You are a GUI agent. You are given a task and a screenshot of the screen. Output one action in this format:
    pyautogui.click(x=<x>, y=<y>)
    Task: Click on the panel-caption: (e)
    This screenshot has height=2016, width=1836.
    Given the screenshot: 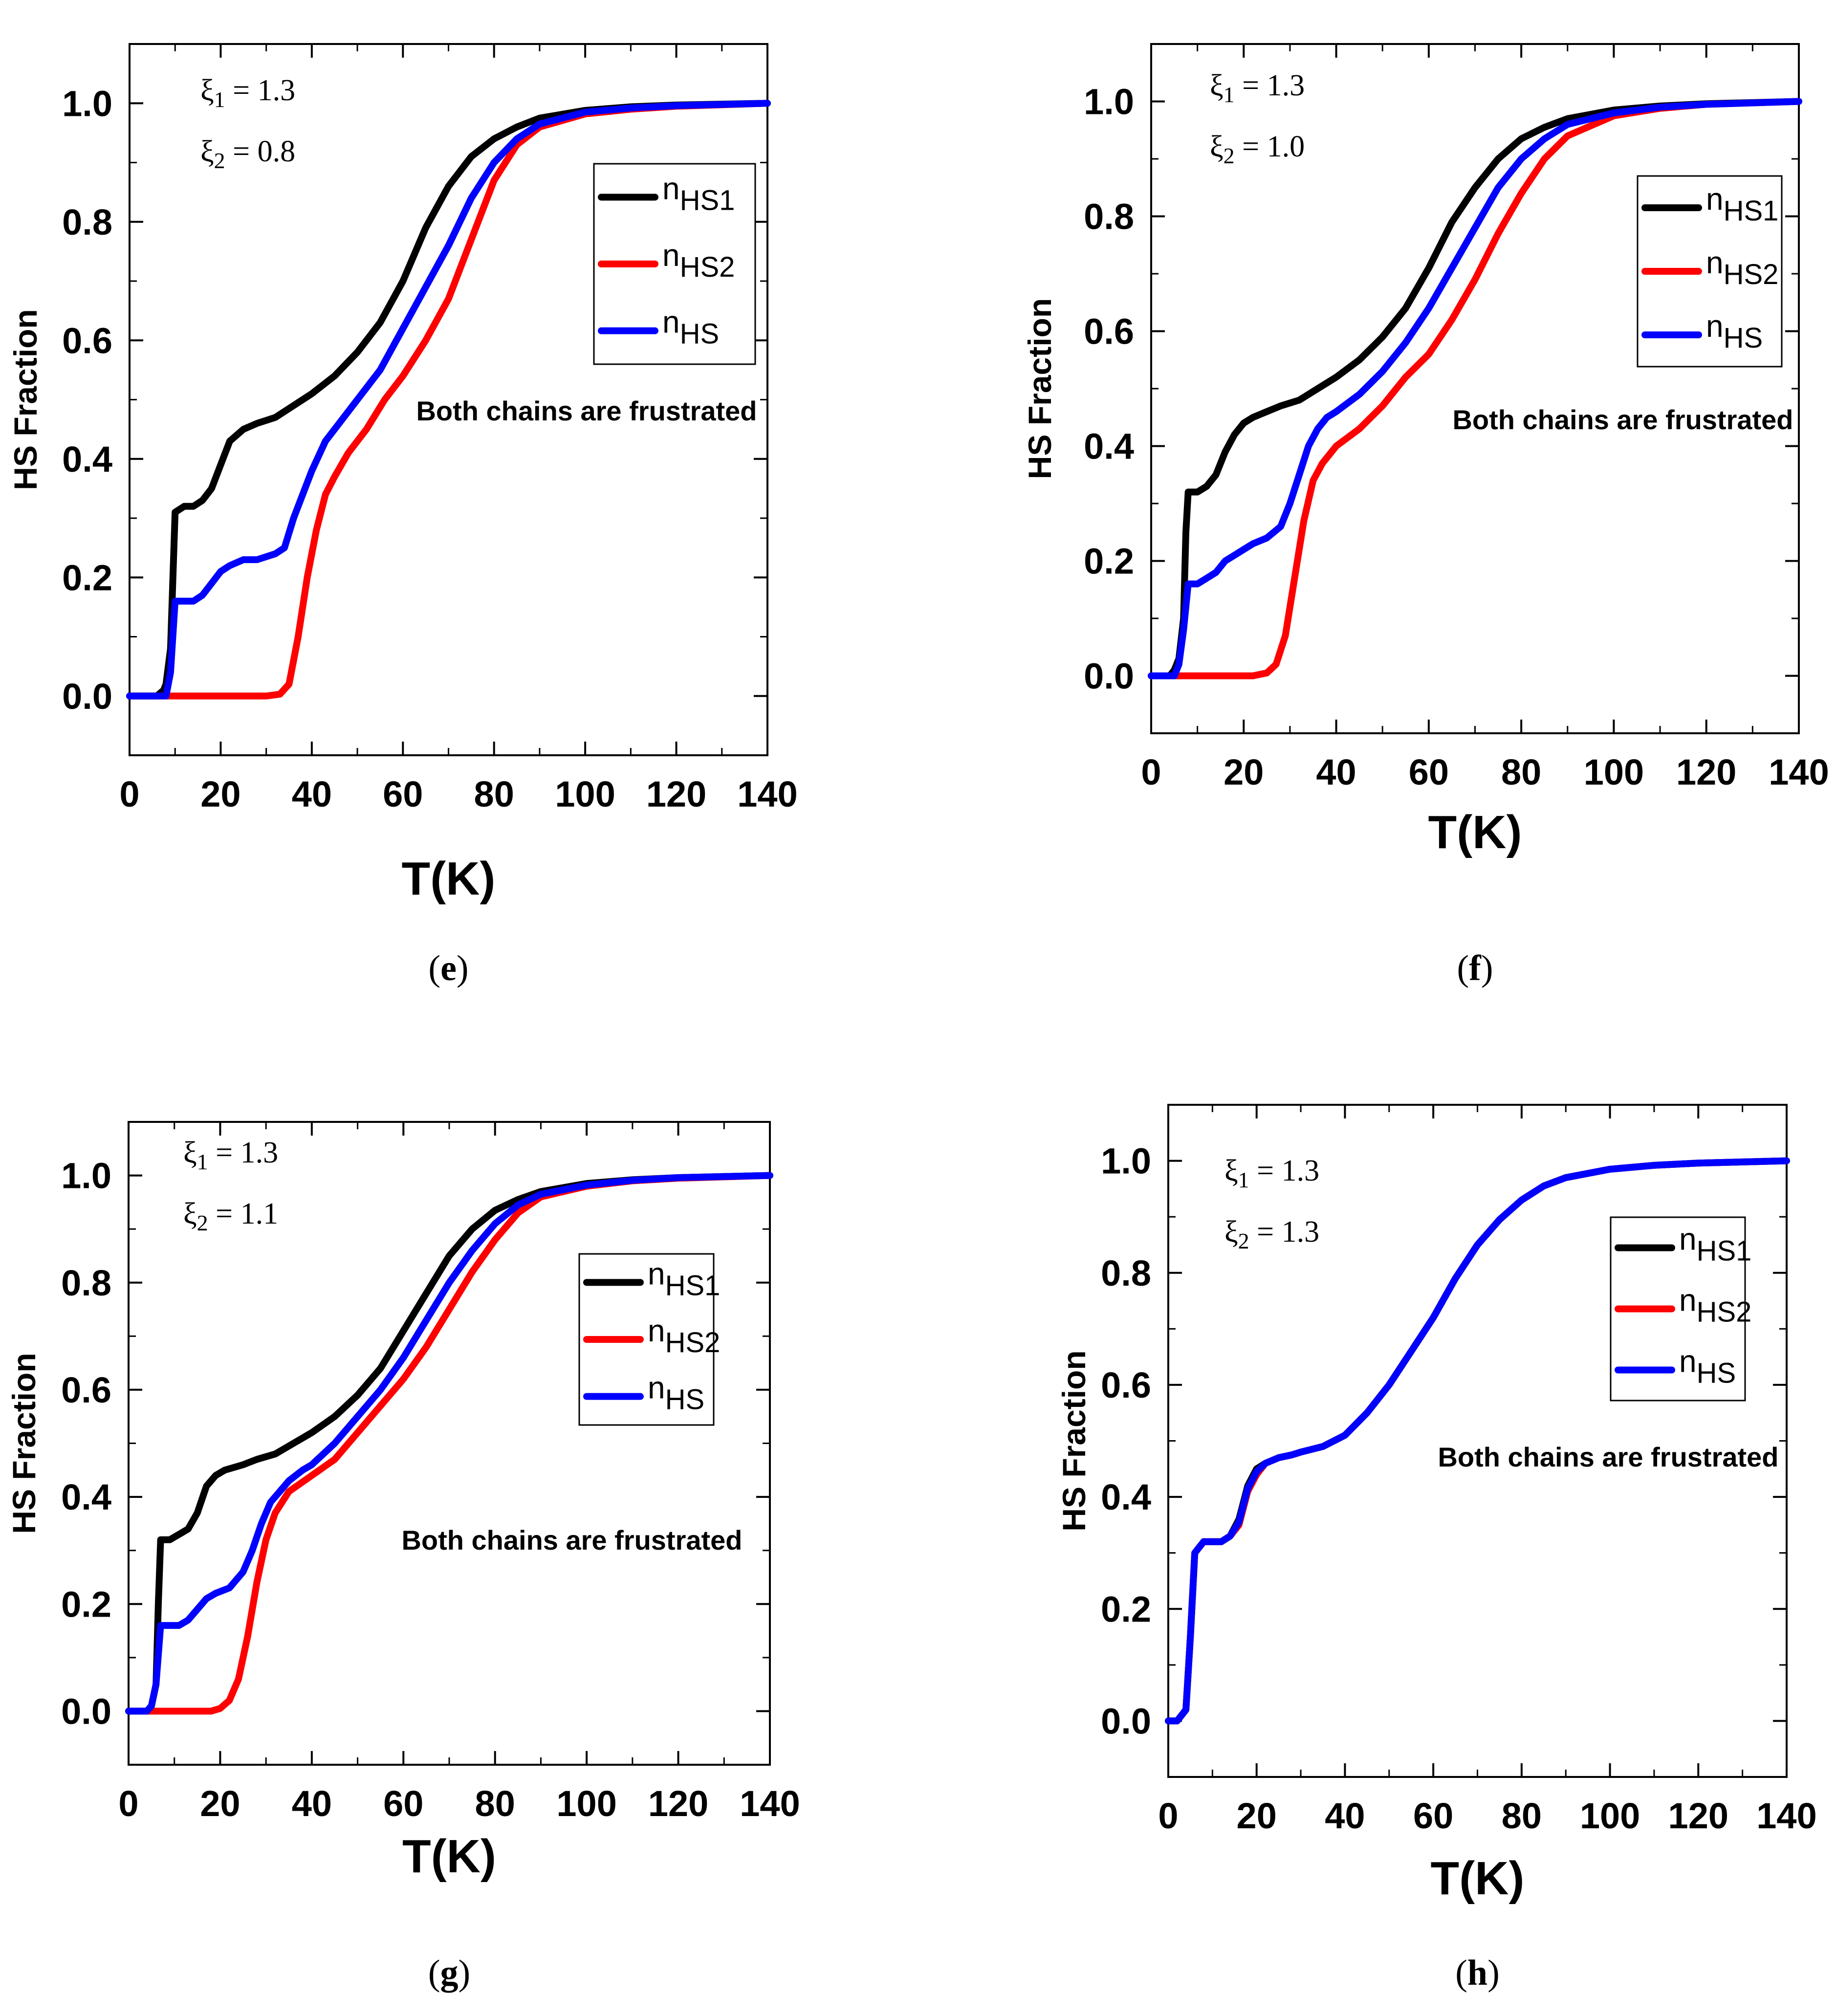 What is the action you would take?
    pyautogui.click(x=448, y=968)
    